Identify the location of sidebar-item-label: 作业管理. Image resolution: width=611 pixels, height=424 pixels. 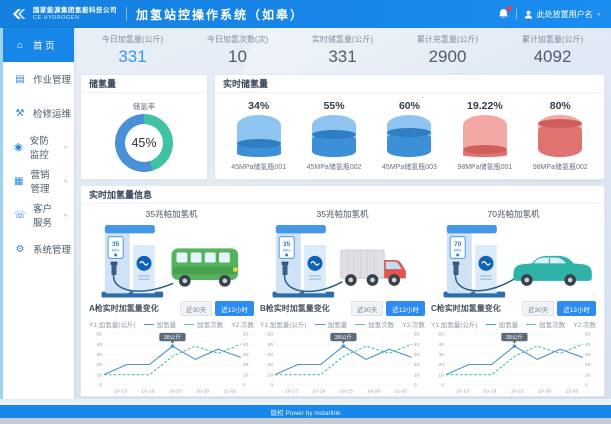
(52, 80).